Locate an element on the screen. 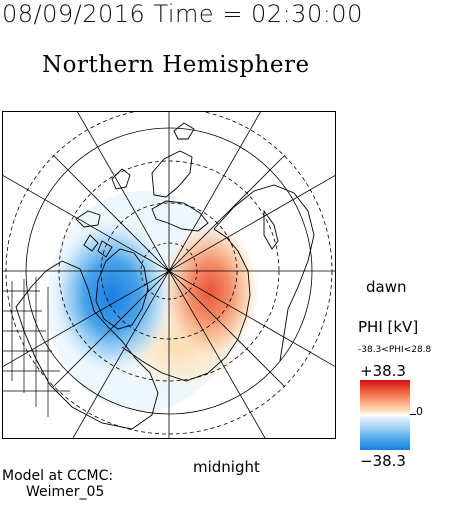 Image resolution: width=470 pixels, height=508 pixels. colorbar-gradient is located at coordinates (385, 415).